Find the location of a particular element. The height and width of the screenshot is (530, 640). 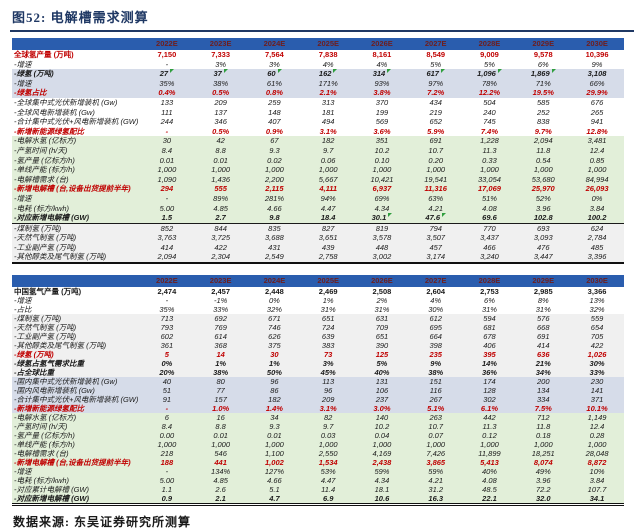

value-cell: 32% is located at coordinates (597, 310).